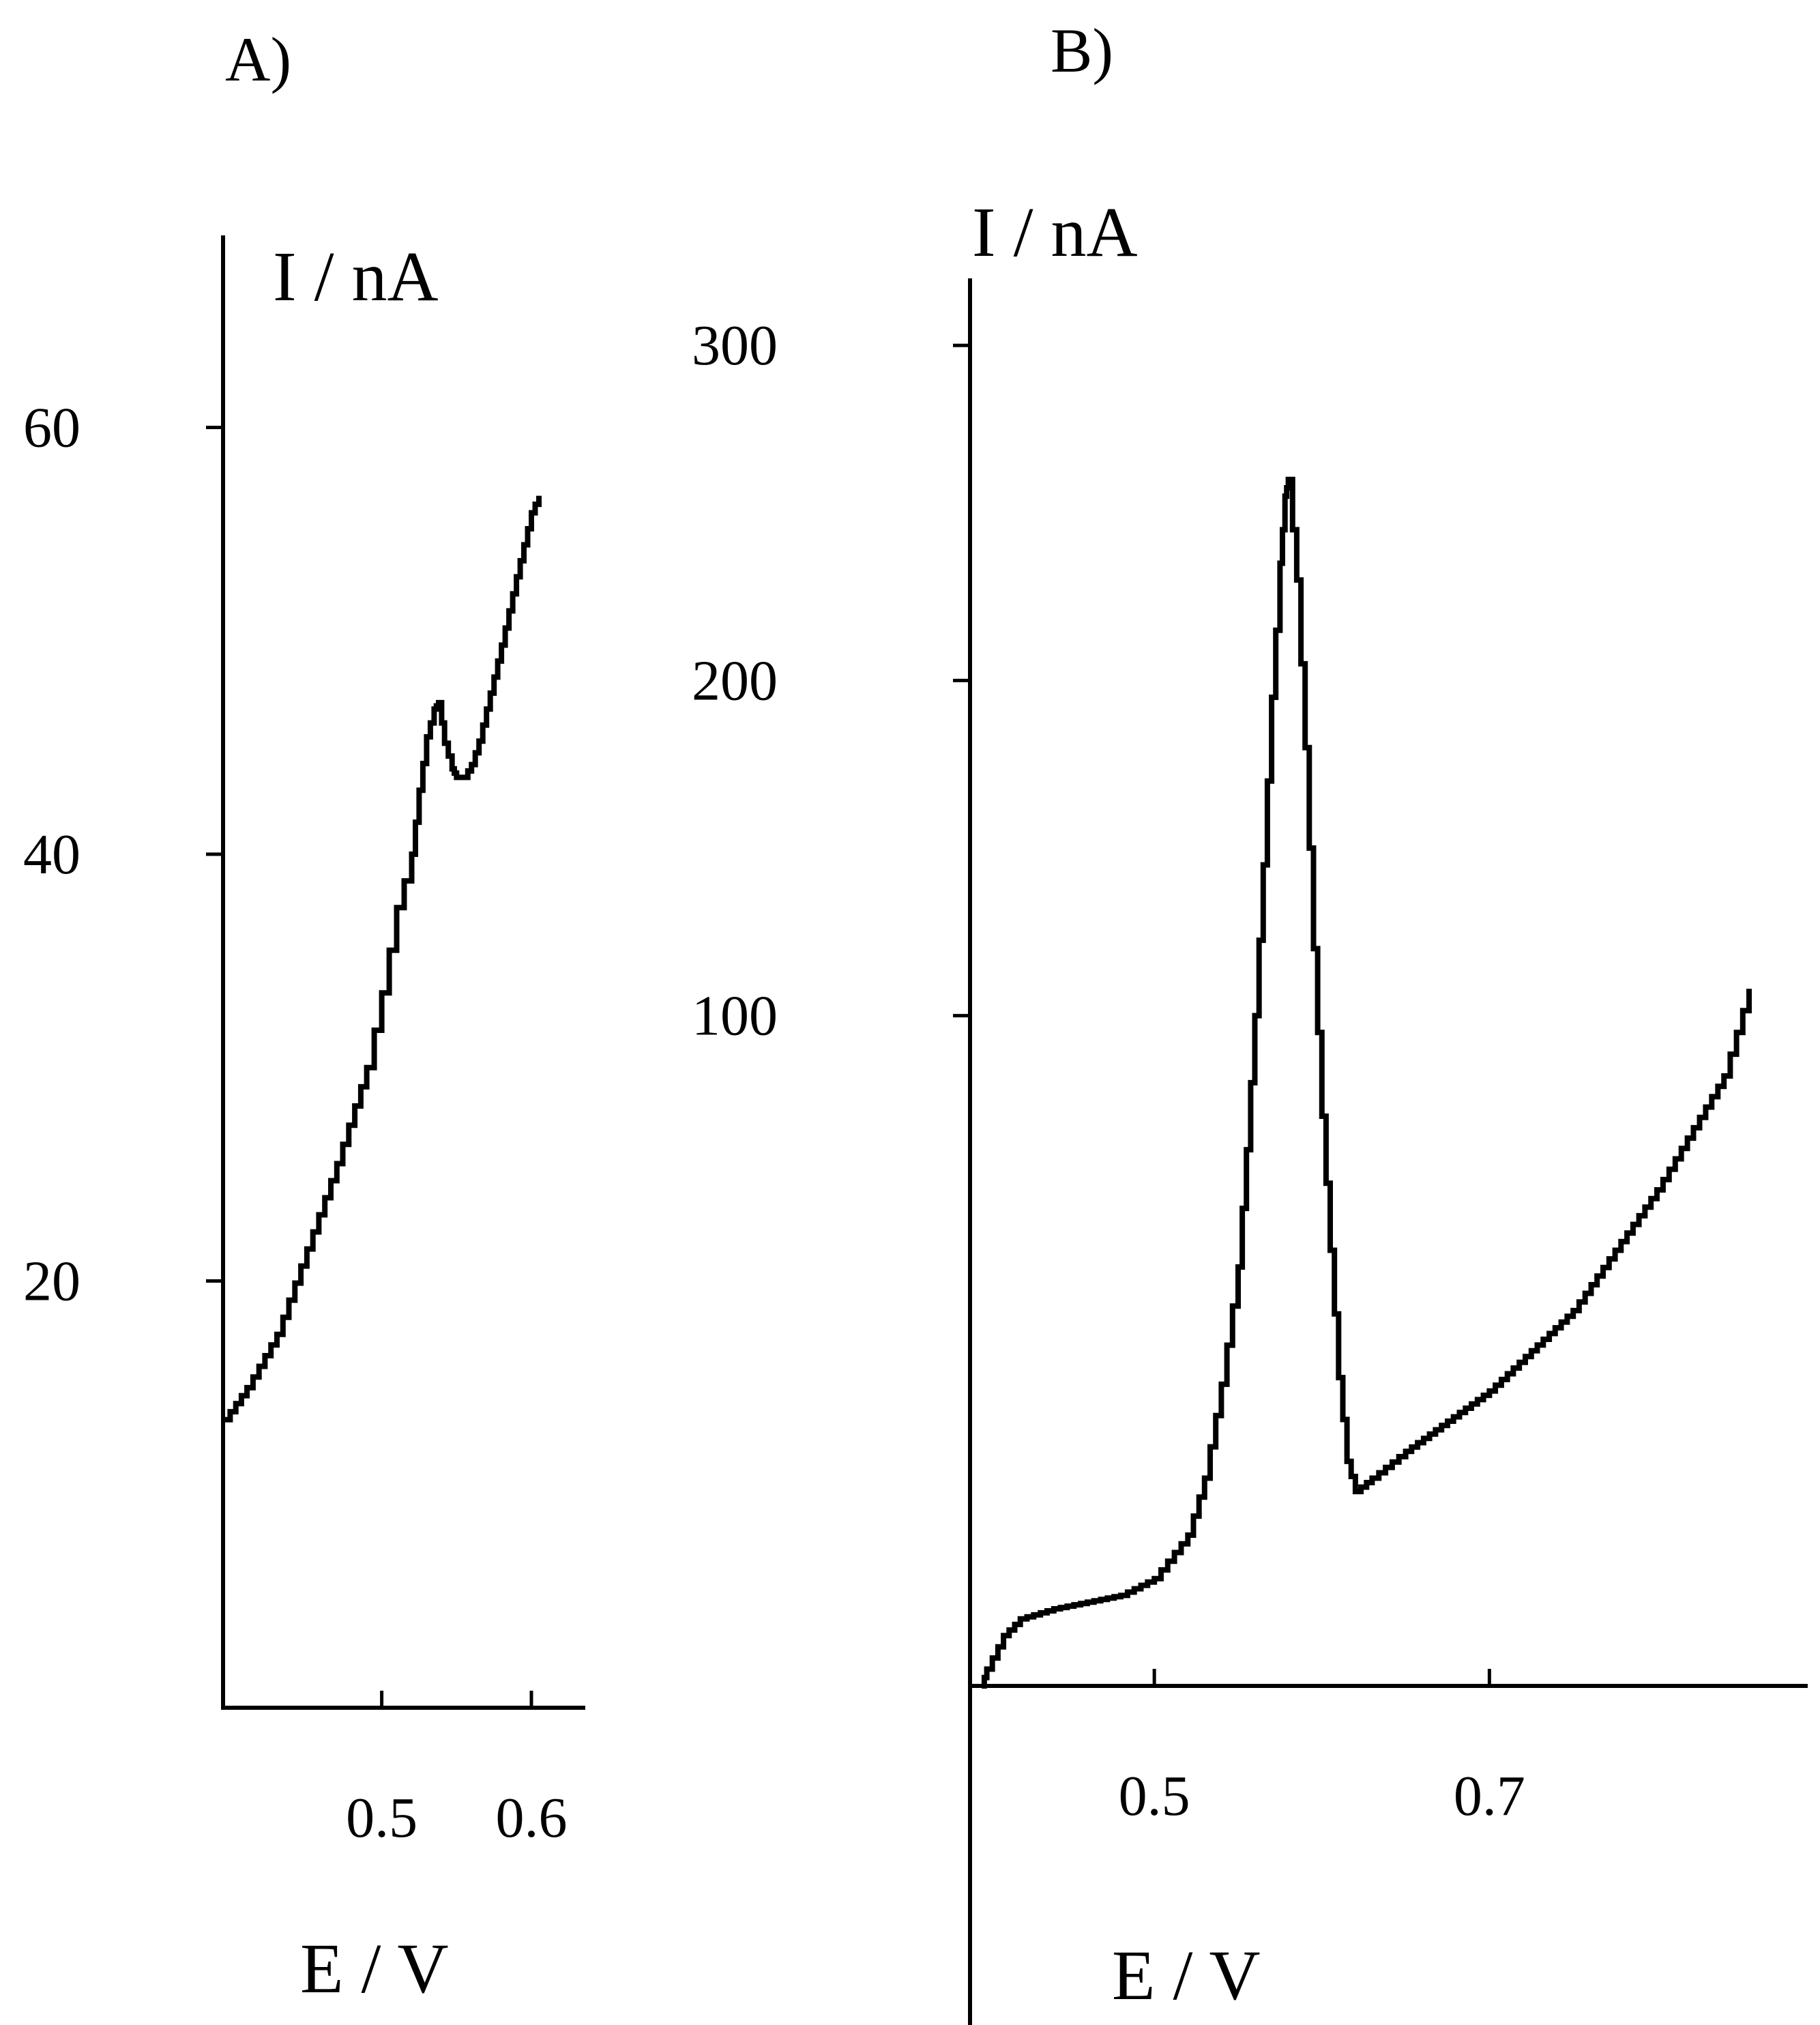 The height and width of the screenshot is (2025, 1820). What do you see at coordinates (735, 1016) in the screenshot?
I see `panel-b-y-tick-label: 100` at bounding box center [735, 1016].